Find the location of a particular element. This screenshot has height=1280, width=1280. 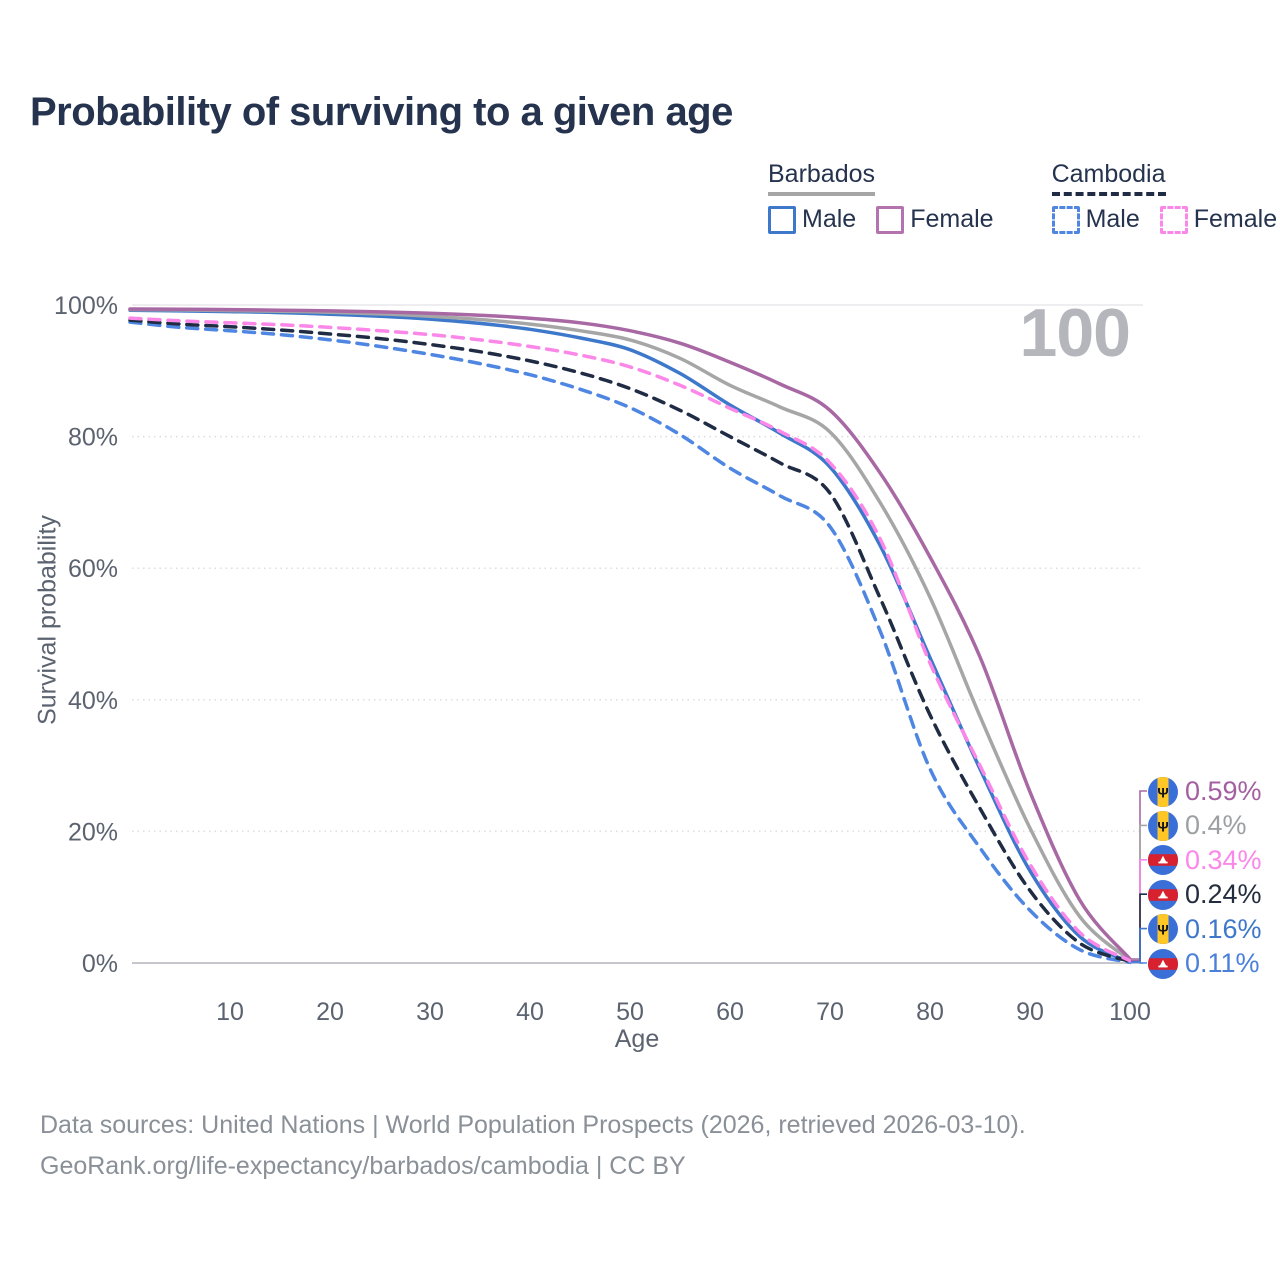

legend-item-barbados-female: Female is located at coordinates (935, 219).